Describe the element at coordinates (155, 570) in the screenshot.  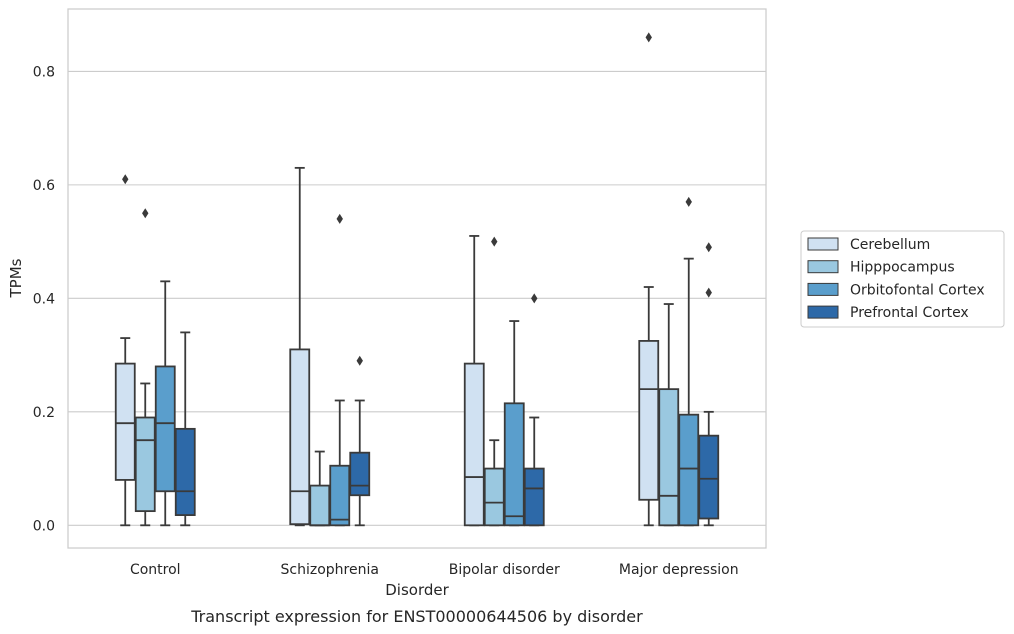
I see `x-tick-label: Control` at that location.